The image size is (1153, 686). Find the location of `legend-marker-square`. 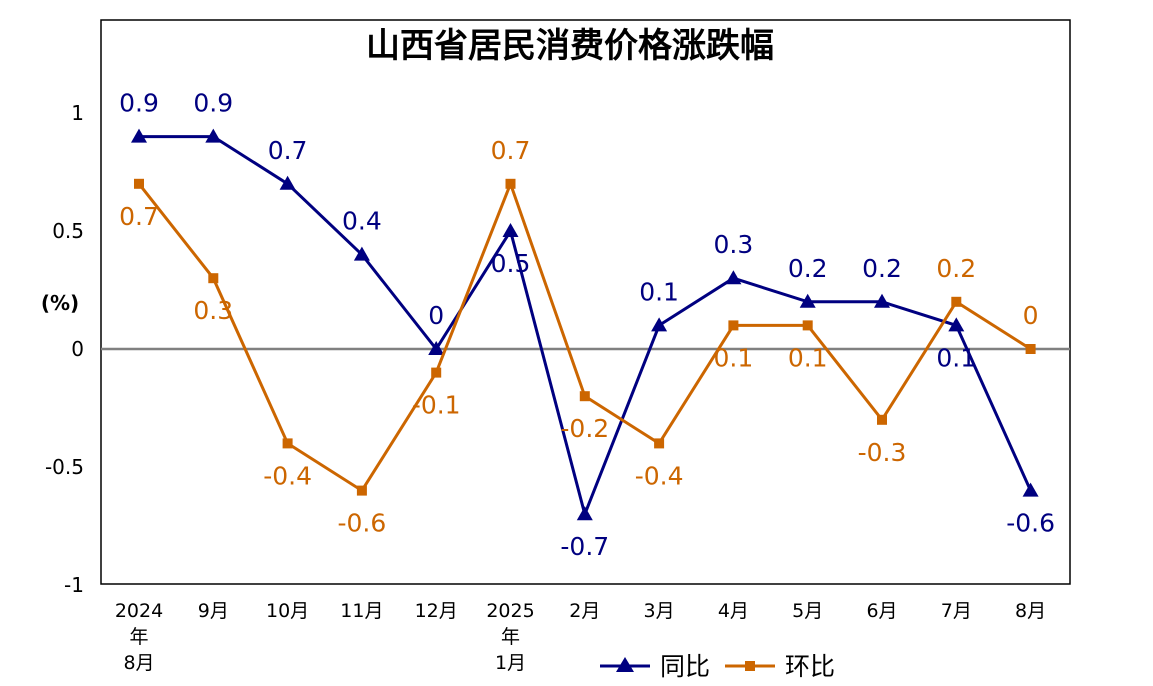

legend-marker-square is located at coordinates (750, 666).